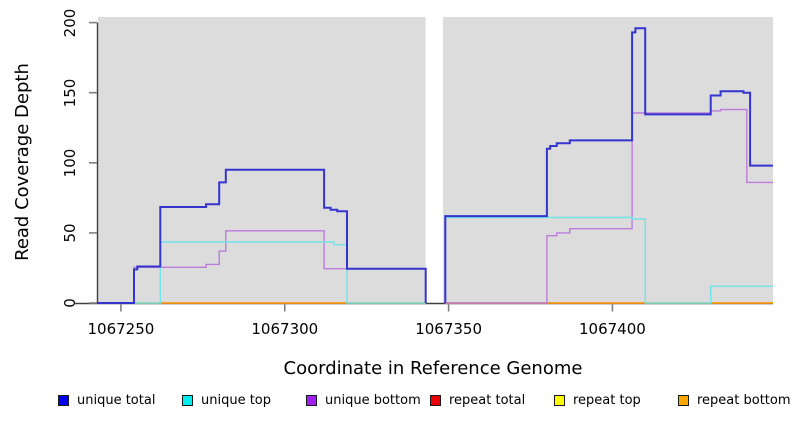 This screenshot has height=432, width=792. Describe the element at coordinates (70, 22) in the screenshot. I see `y-tick-label: 200` at that location.